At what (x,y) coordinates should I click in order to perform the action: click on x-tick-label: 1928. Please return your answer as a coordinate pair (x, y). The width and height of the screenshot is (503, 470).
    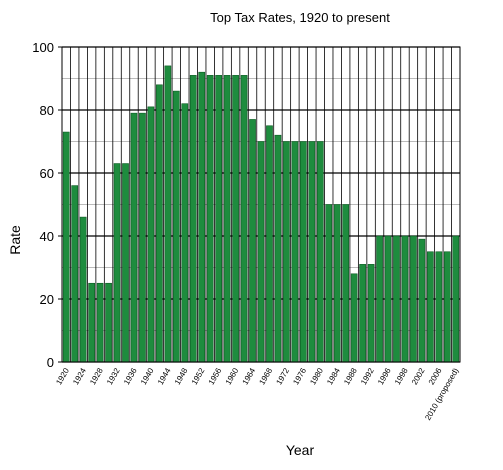
    Looking at the image, I should click on (96, 376).